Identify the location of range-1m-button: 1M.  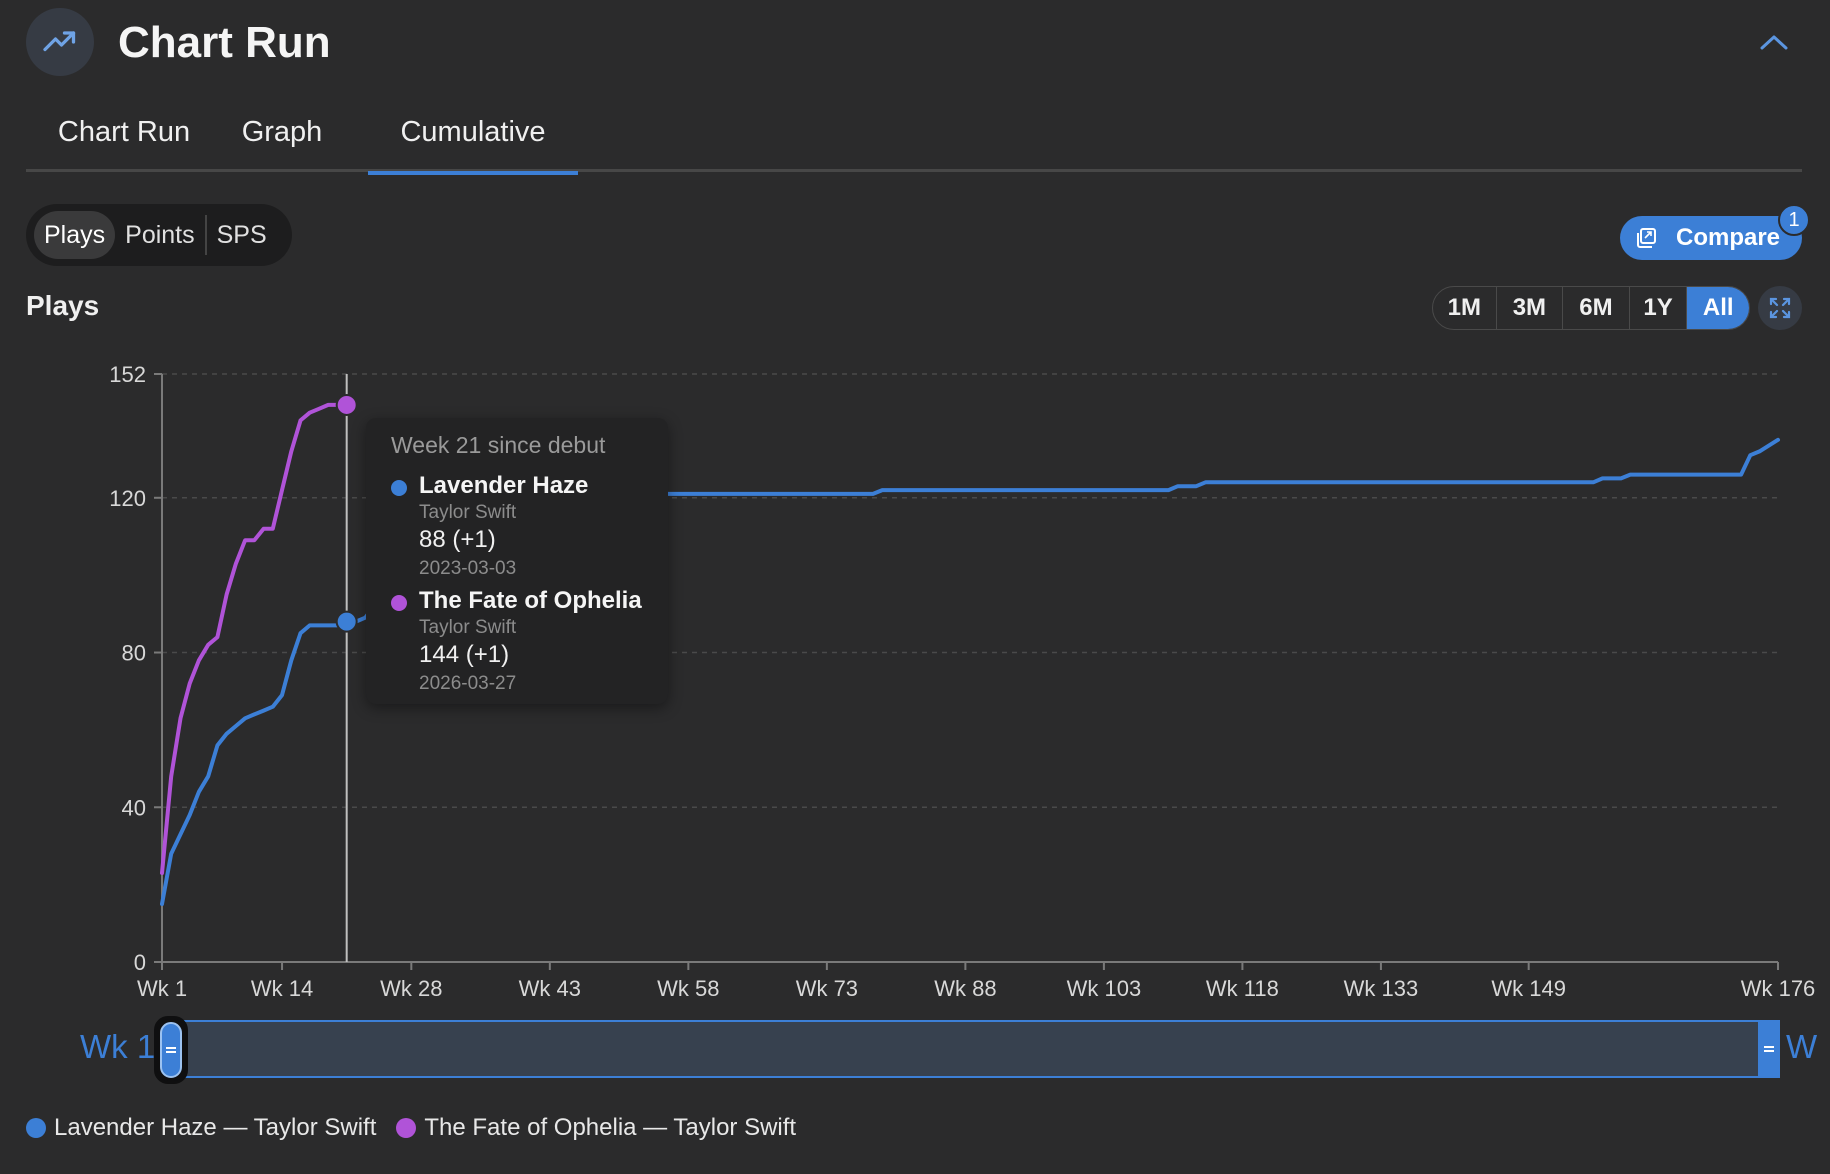
(1465, 308).